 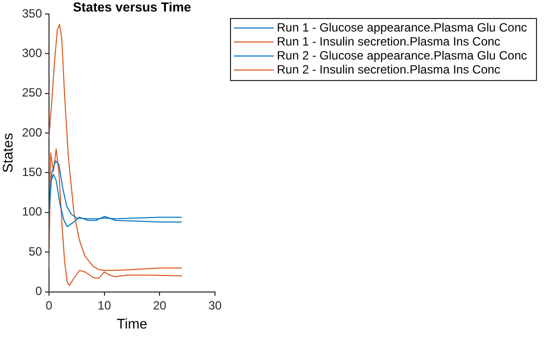 I want to click on x-tick-label: 0, so click(x=49, y=305).